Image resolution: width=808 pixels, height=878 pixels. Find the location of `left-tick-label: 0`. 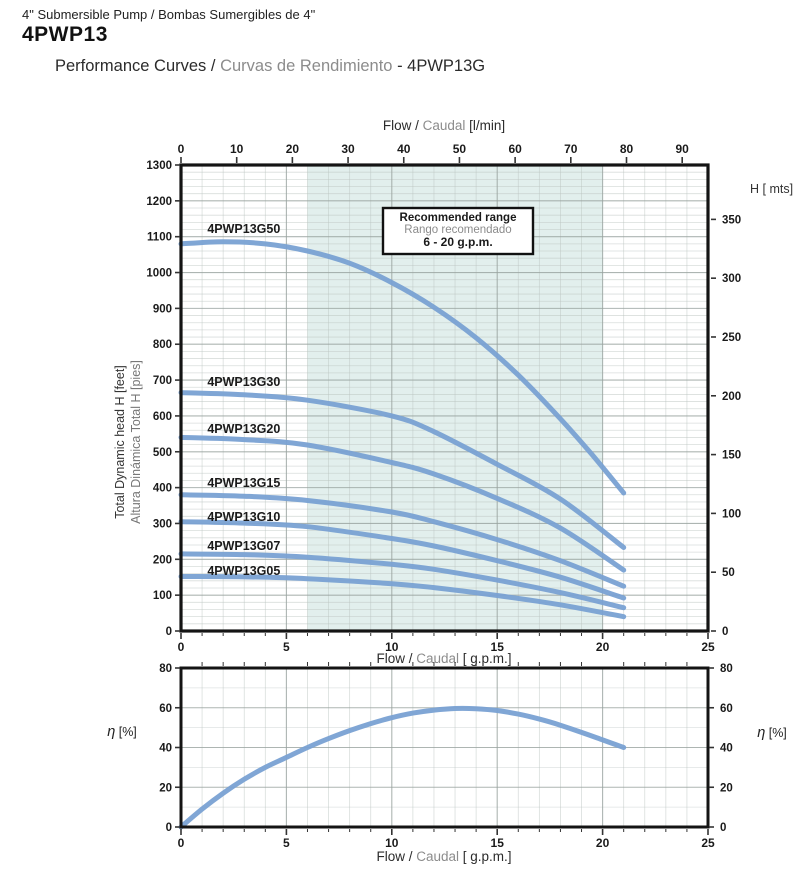

left-tick-label: 0 is located at coordinates (169, 632).